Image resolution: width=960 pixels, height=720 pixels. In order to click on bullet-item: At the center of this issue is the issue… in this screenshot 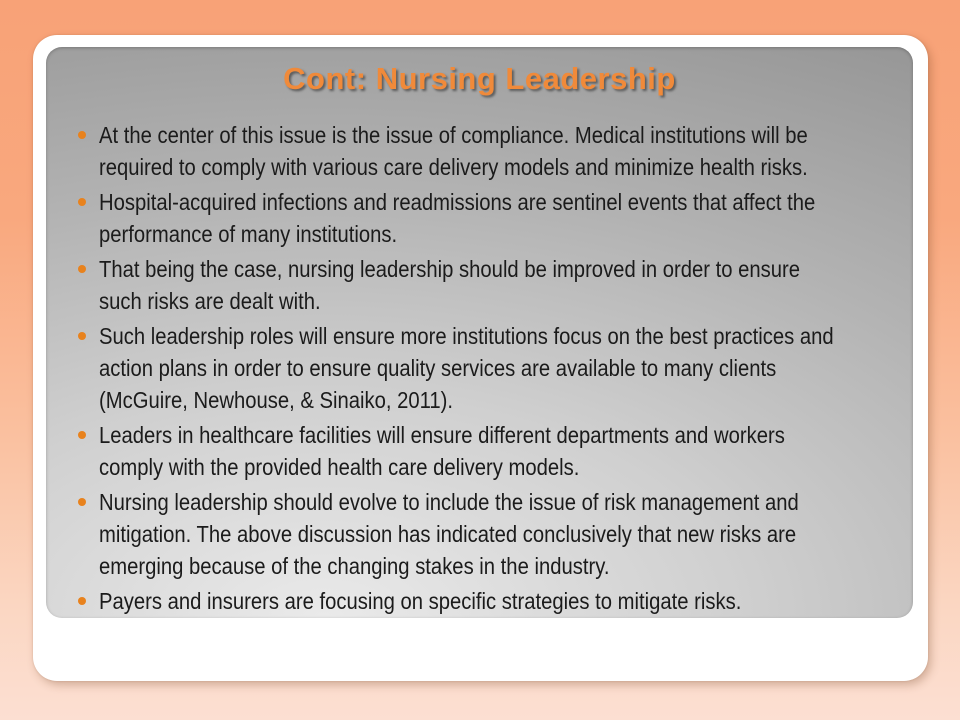, I will do `click(493, 151)`.